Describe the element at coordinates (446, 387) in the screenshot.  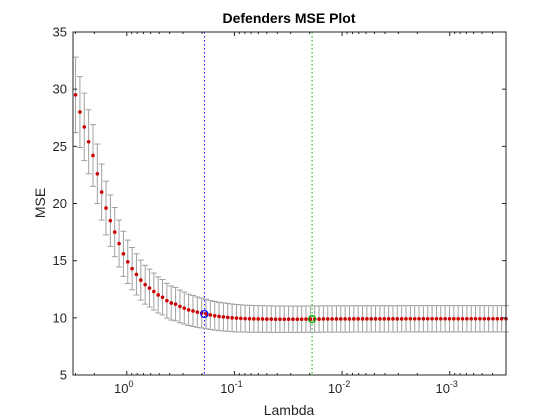
I see `x-tick-label: 10⁻³` at that location.